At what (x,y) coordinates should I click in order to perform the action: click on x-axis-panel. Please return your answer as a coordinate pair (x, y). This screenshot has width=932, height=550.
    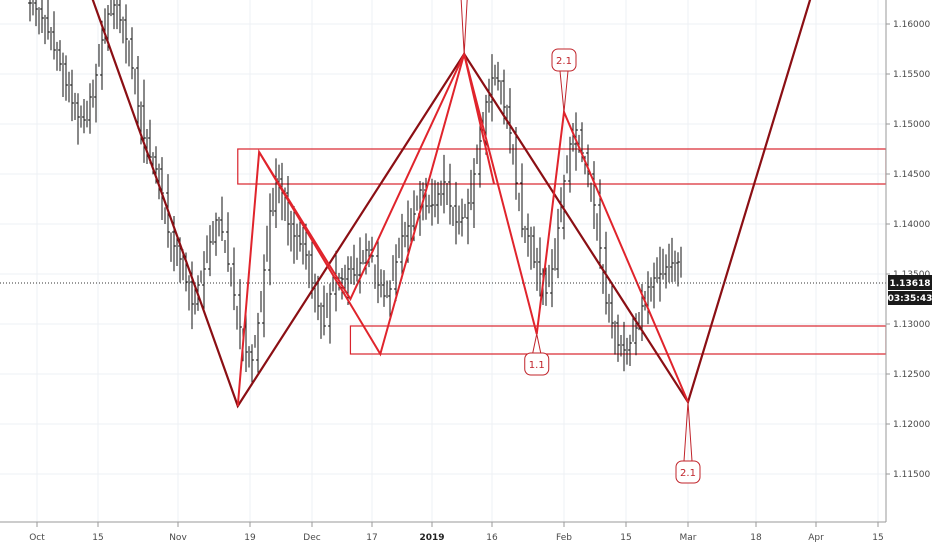
    Looking at the image, I should click on (443, 536).